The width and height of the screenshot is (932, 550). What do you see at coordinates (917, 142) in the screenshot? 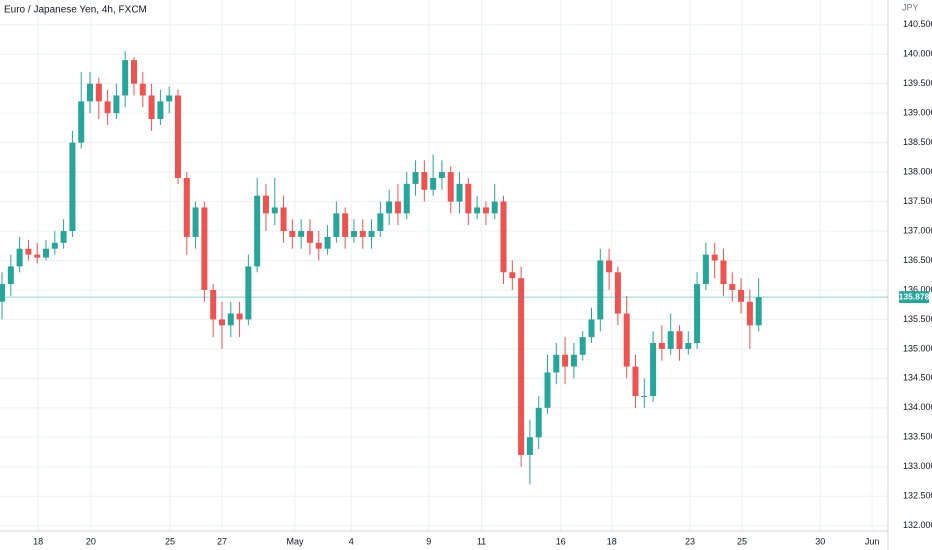
I see `y-tick-label: 138.500` at bounding box center [917, 142].